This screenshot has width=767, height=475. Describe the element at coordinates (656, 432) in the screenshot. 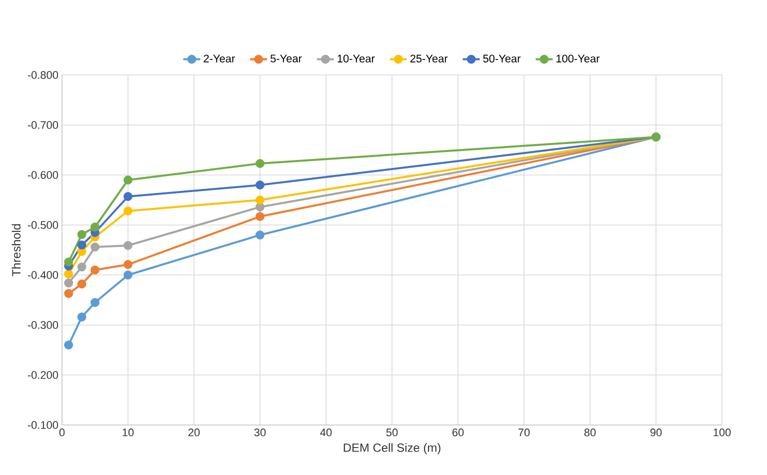

I see `x-tick-label: 90` at that location.